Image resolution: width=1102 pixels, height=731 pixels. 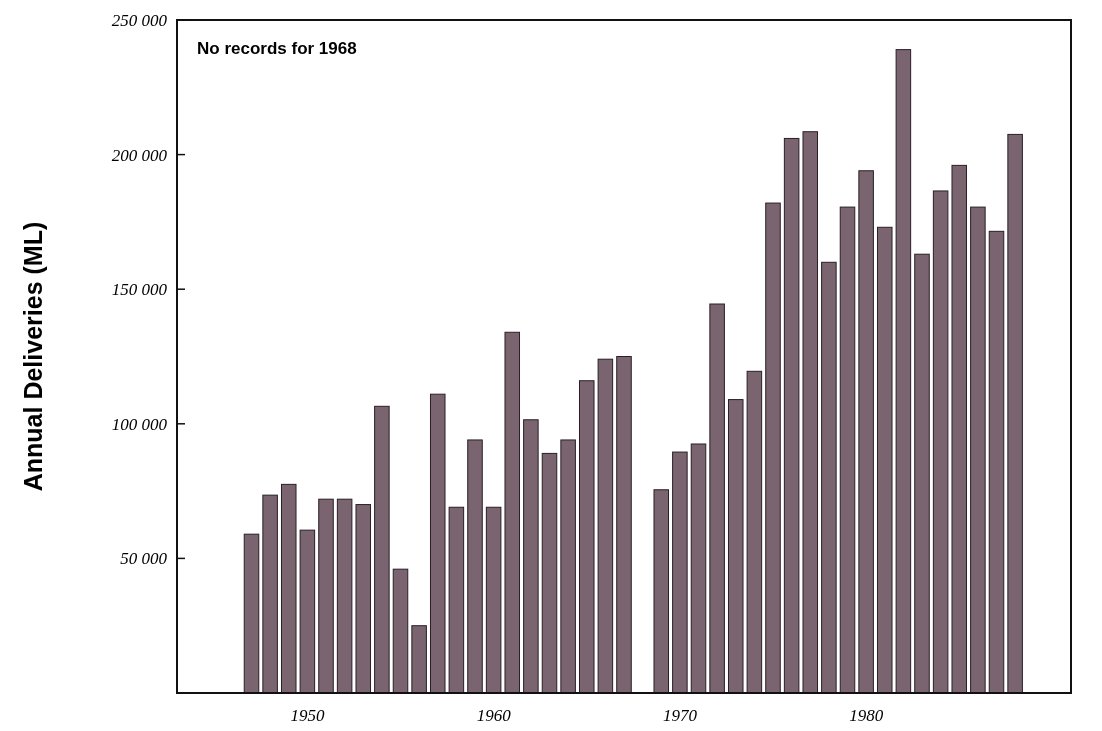 What do you see at coordinates (277, 48) in the screenshot?
I see `annotation: No records for 1968` at bounding box center [277, 48].